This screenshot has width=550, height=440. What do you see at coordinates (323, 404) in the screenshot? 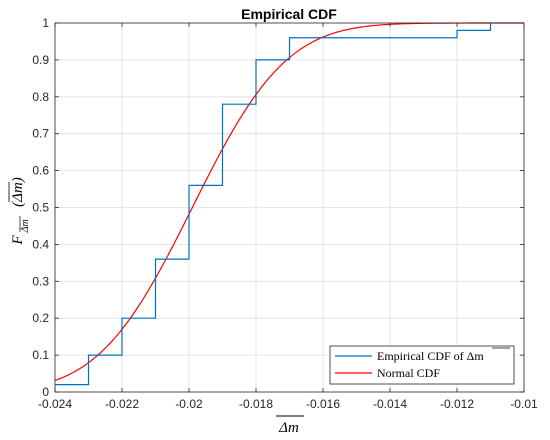
I see `x-tick-label: -0.016` at bounding box center [323, 404].